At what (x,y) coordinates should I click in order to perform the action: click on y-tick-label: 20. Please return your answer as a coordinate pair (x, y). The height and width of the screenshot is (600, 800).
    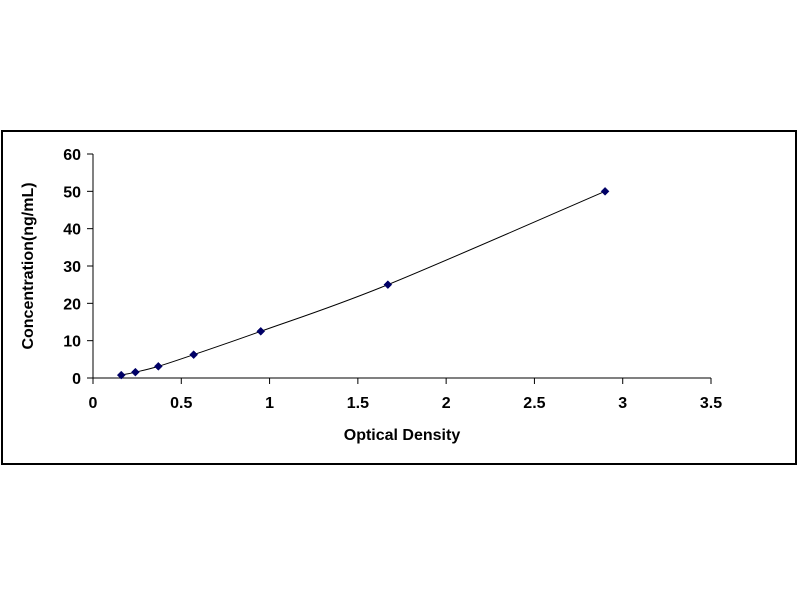
    Looking at the image, I should click on (72, 304).